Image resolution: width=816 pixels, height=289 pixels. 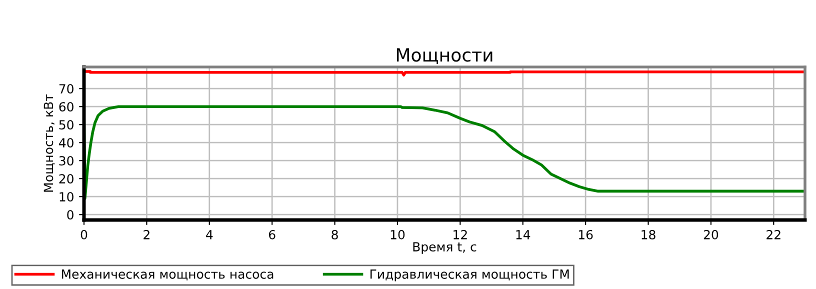 What do you see at coordinates (444, 248) in the screenshot?
I see `x-axis-title: Время t, с` at bounding box center [444, 248].